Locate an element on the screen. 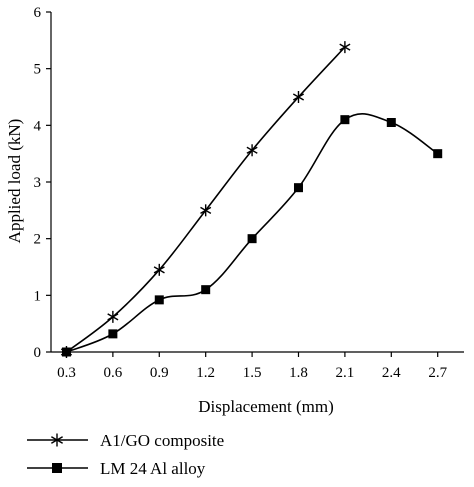  x-tick-label: 2.1 is located at coordinates (345, 373).